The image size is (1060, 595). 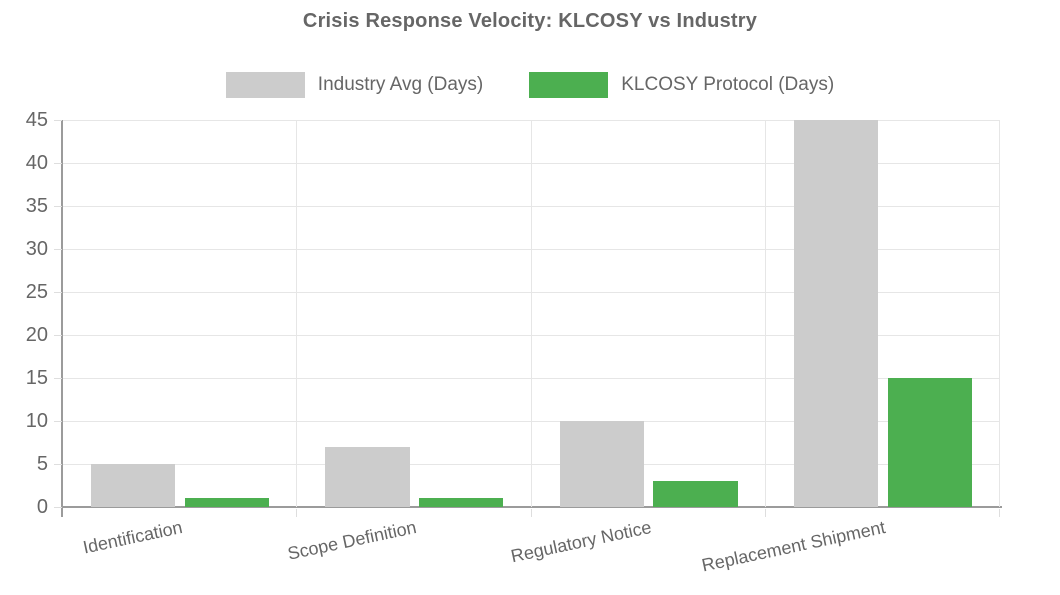 I want to click on legend-item-industry-avg: Industry Avg (Days), so click(x=354, y=85).